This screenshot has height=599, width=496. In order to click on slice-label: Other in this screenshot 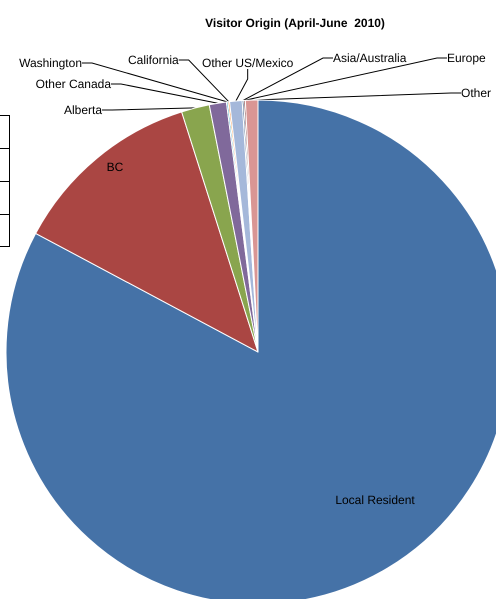, I will do `click(476, 93)`.